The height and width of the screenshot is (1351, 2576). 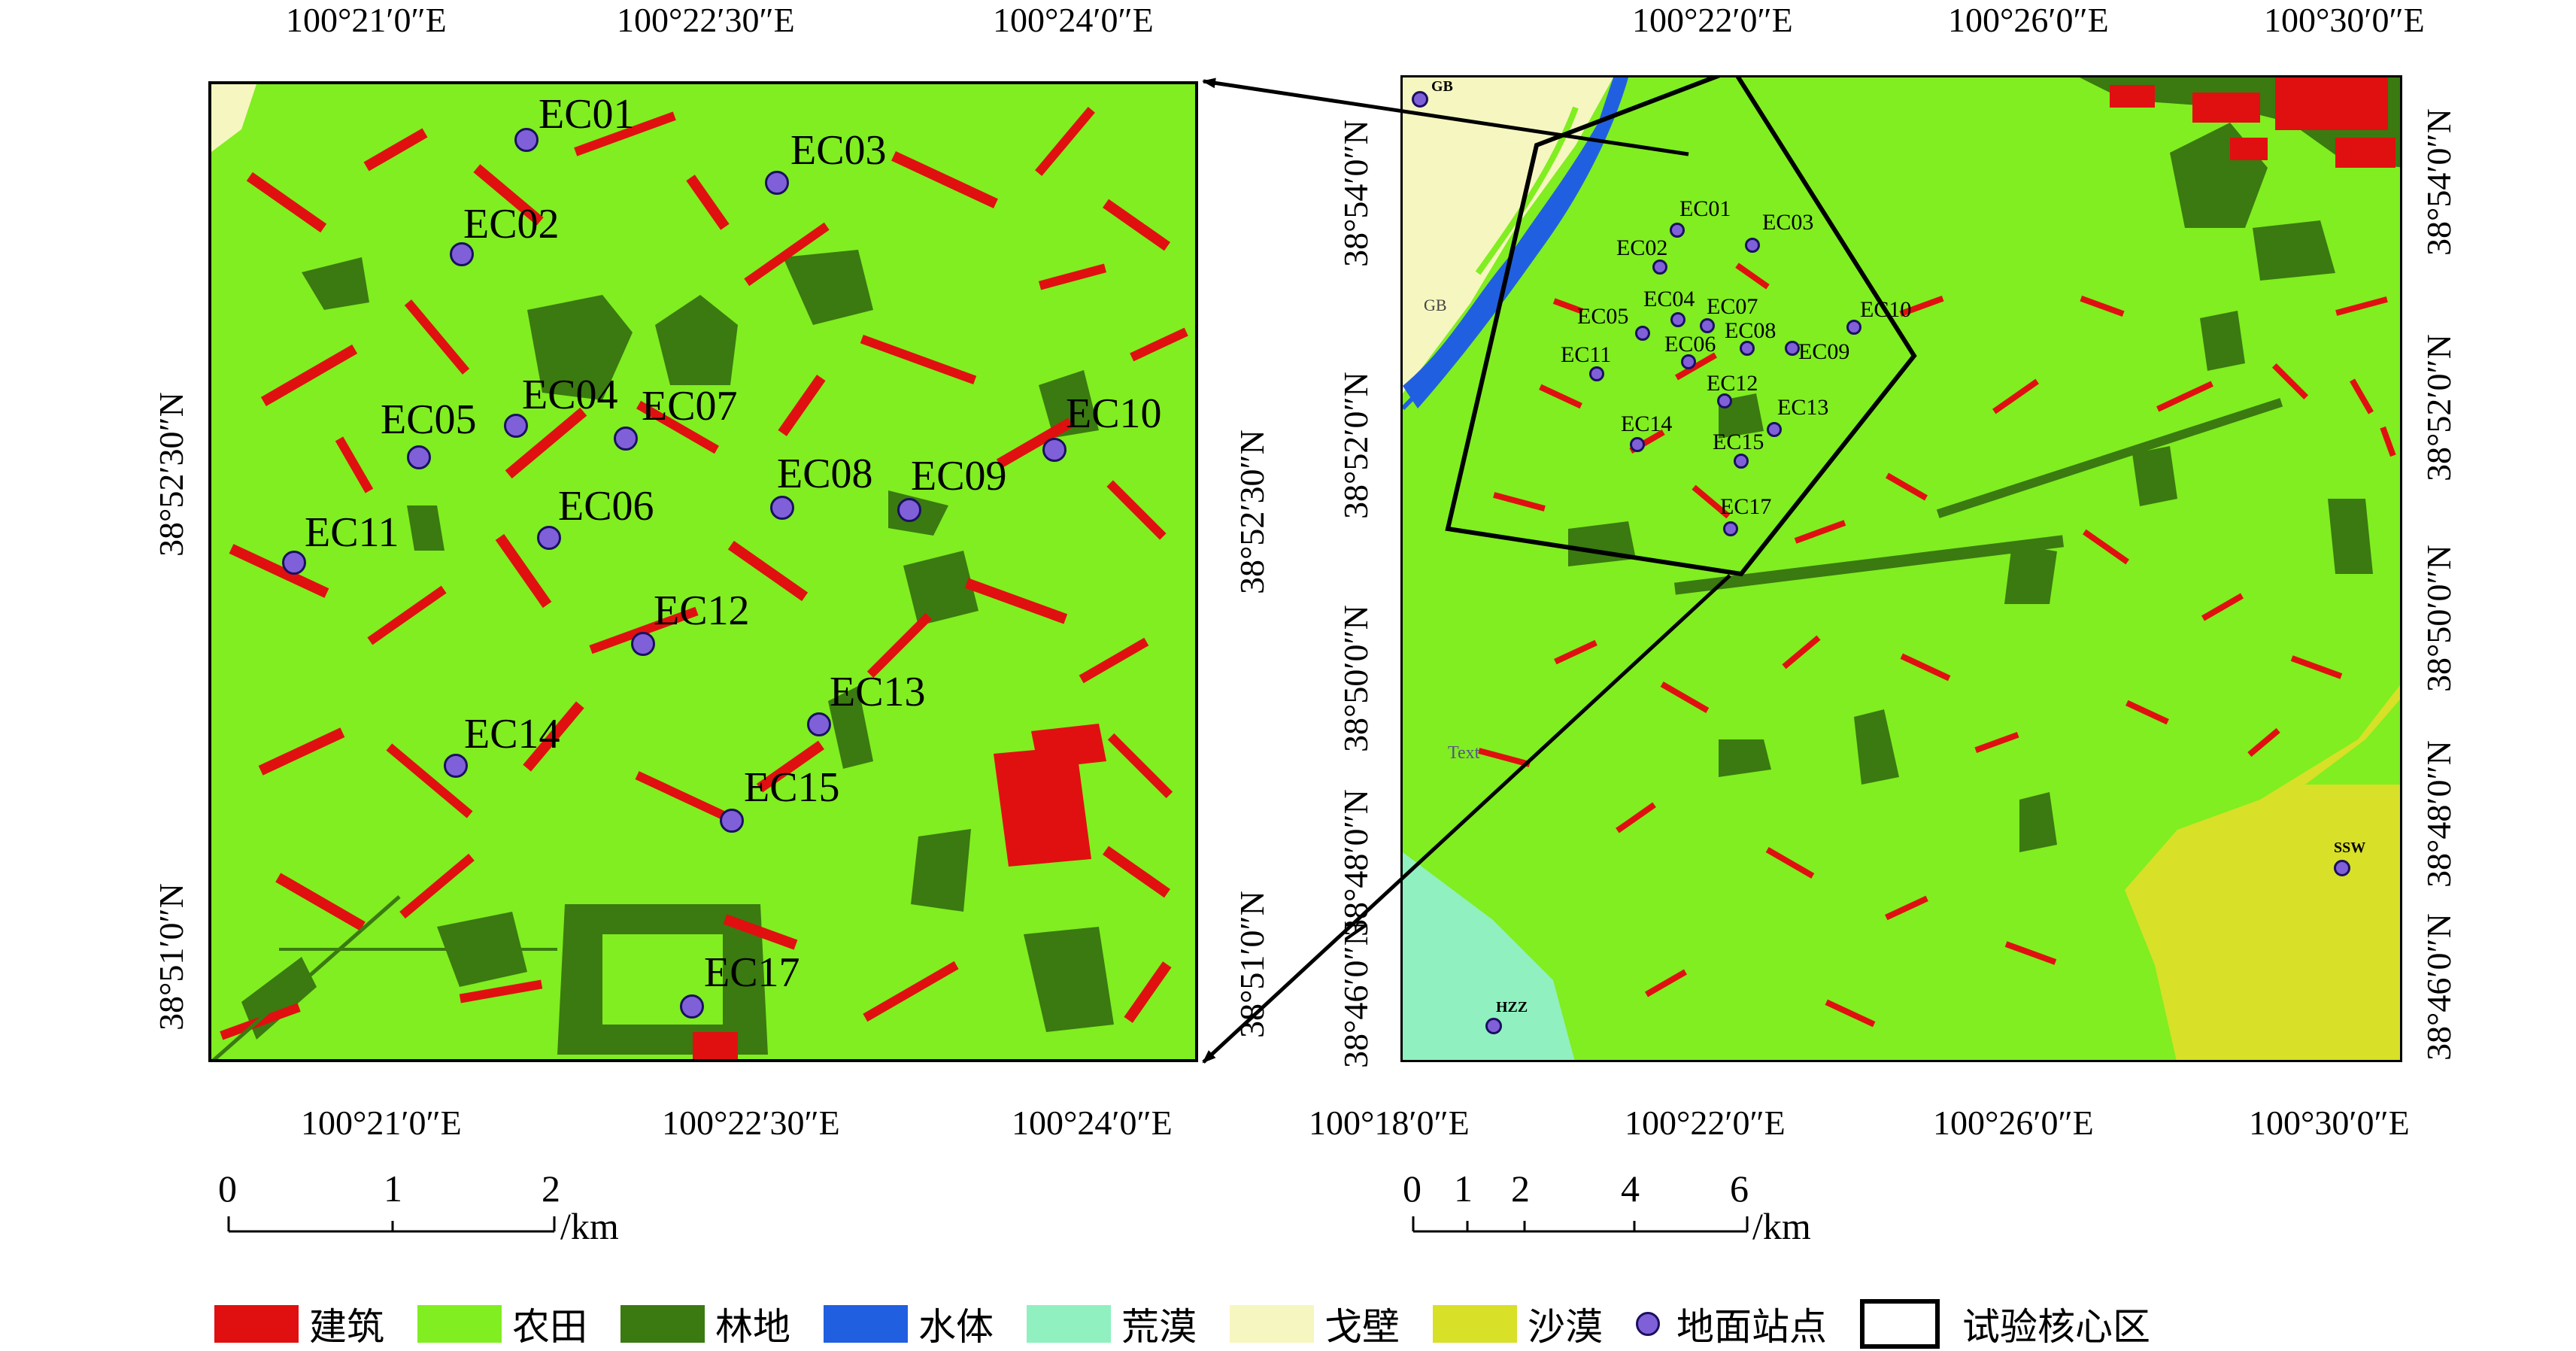 What do you see at coordinates (1389, 1123) in the screenshot?
I see `right-bottom-lon-label: 100°18′0″E` at bounding box center [1389, 1123].